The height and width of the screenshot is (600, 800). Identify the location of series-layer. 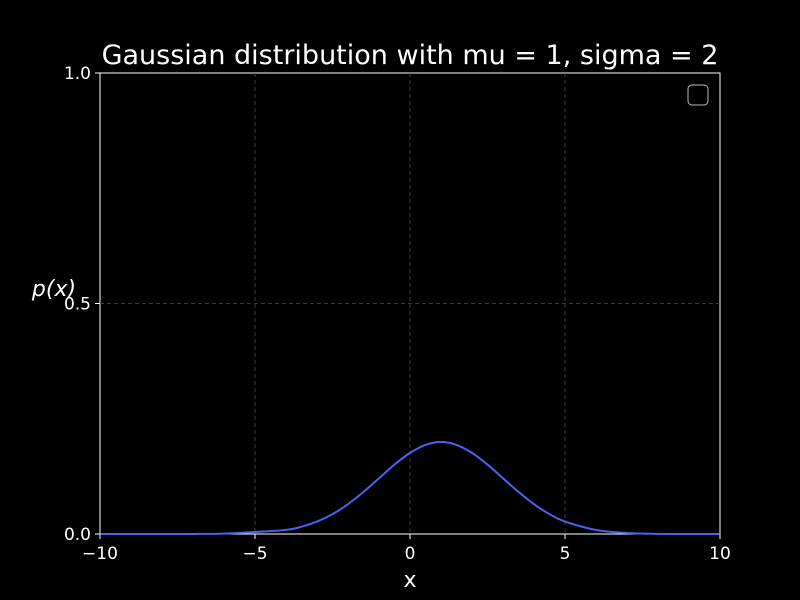
(410, 488).